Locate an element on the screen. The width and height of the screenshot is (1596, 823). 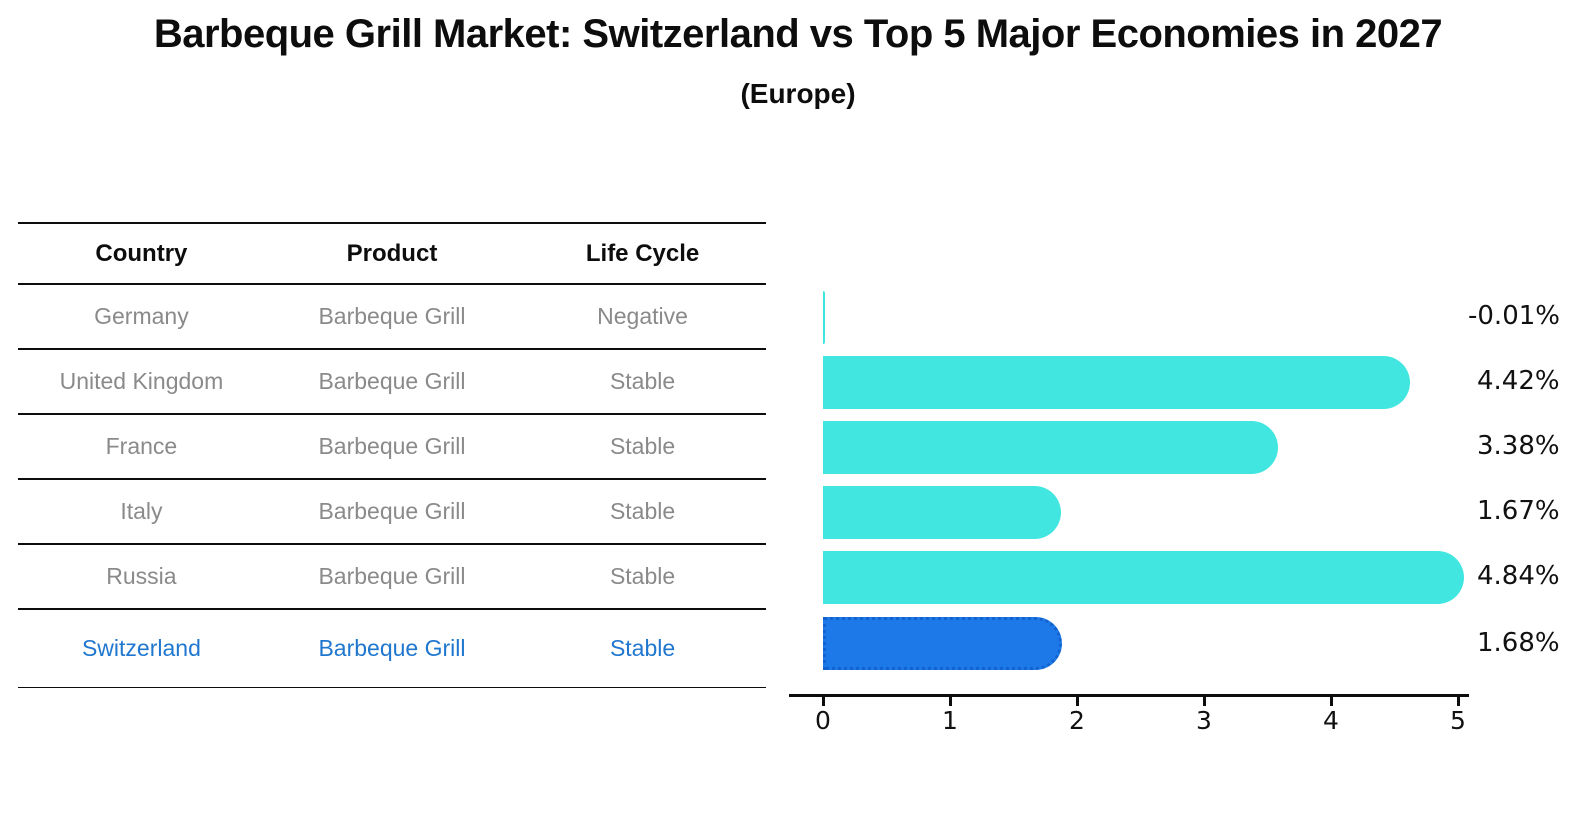
table-row-germany: Germany Barbeque Grill Negative is located at coordinates (392, 317).